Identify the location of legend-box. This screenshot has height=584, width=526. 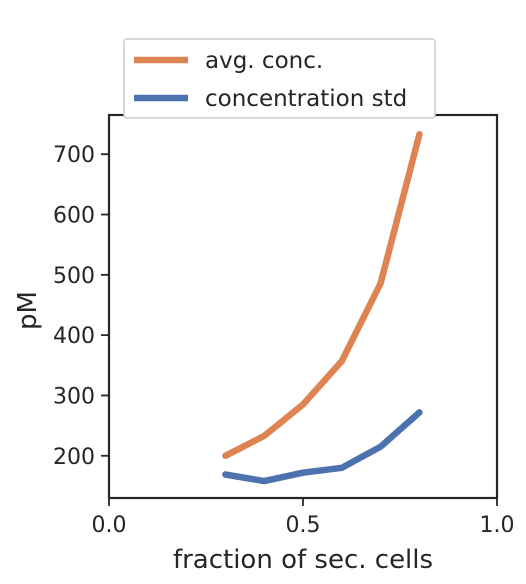
(279, 78).